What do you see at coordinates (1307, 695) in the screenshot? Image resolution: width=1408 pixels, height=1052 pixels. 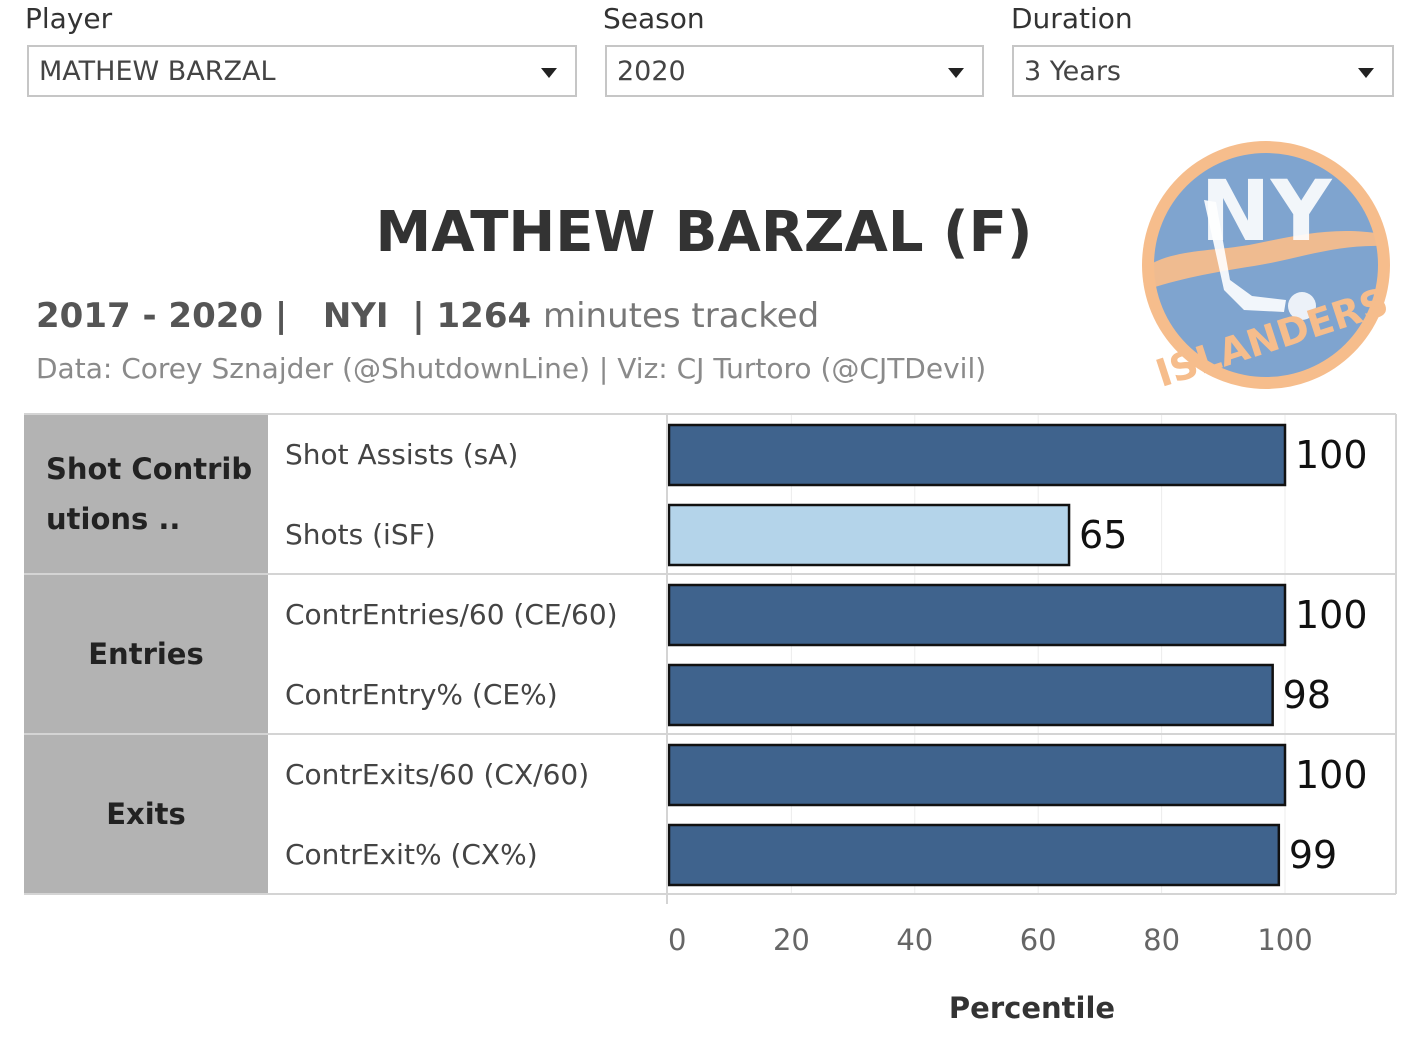 I see `value-label: 98` at bounding box center [1307, 695].